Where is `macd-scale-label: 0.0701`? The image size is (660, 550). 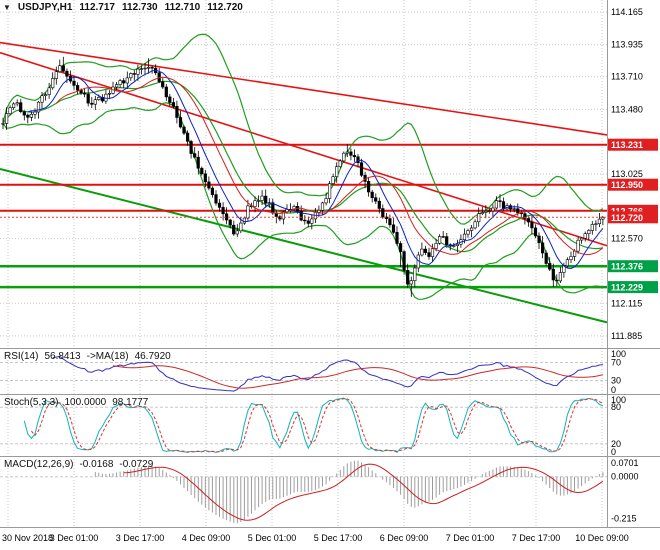 macd-scale-label: 0.0701 is located at coordinates (625, 463).